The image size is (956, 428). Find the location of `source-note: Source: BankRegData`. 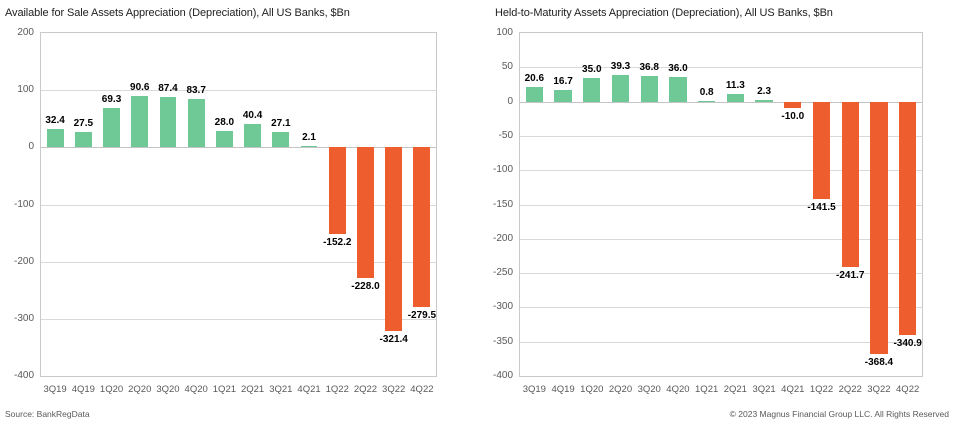

source-note: Source: BankRegData is located at coordinates (47, 414).